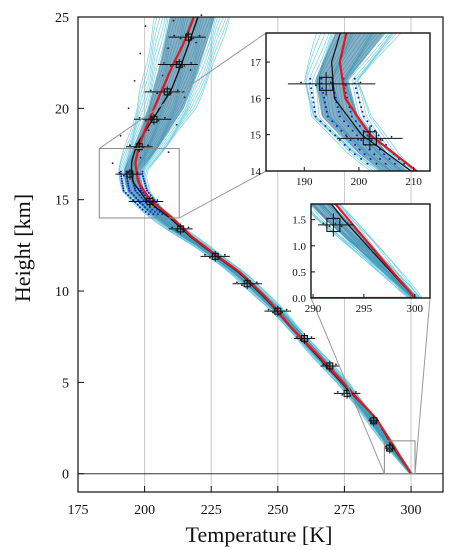  I want to click on inset-upper-x-tick-label: 190, so click(304, 182).